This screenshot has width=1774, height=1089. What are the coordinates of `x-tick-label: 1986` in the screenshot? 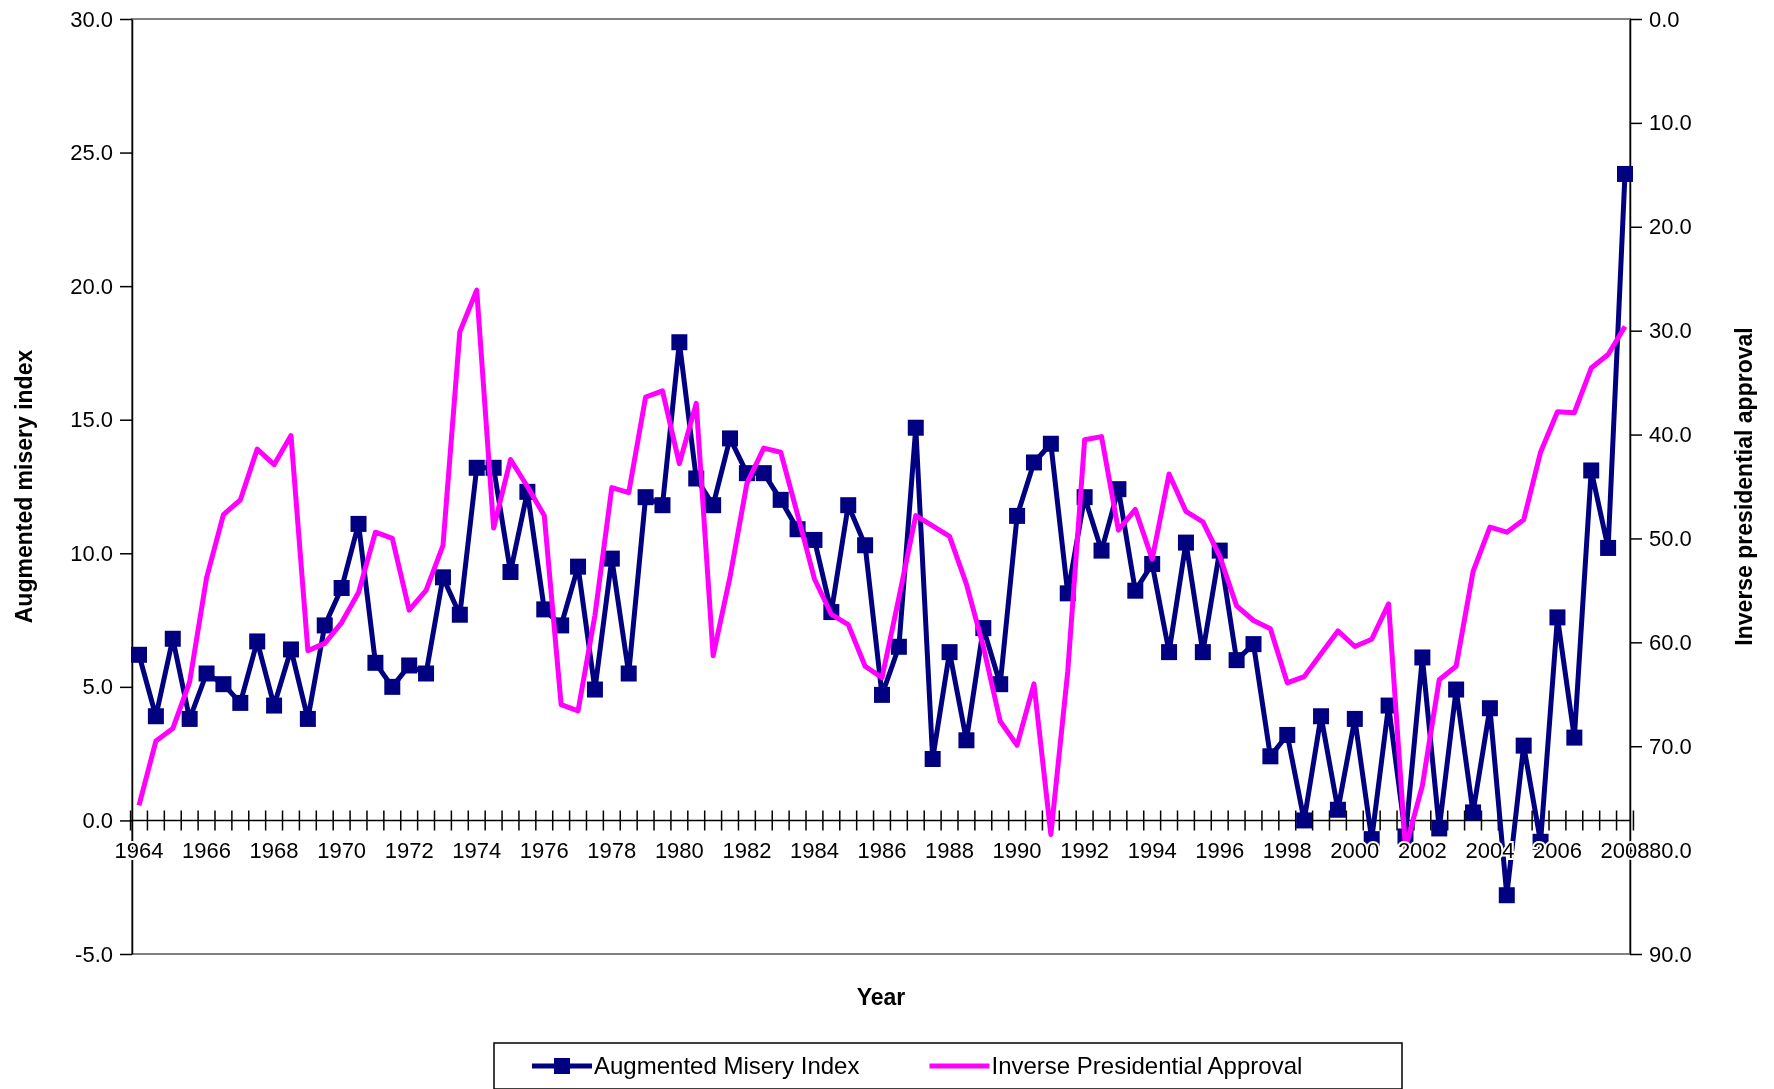 It's located at (882, 851).